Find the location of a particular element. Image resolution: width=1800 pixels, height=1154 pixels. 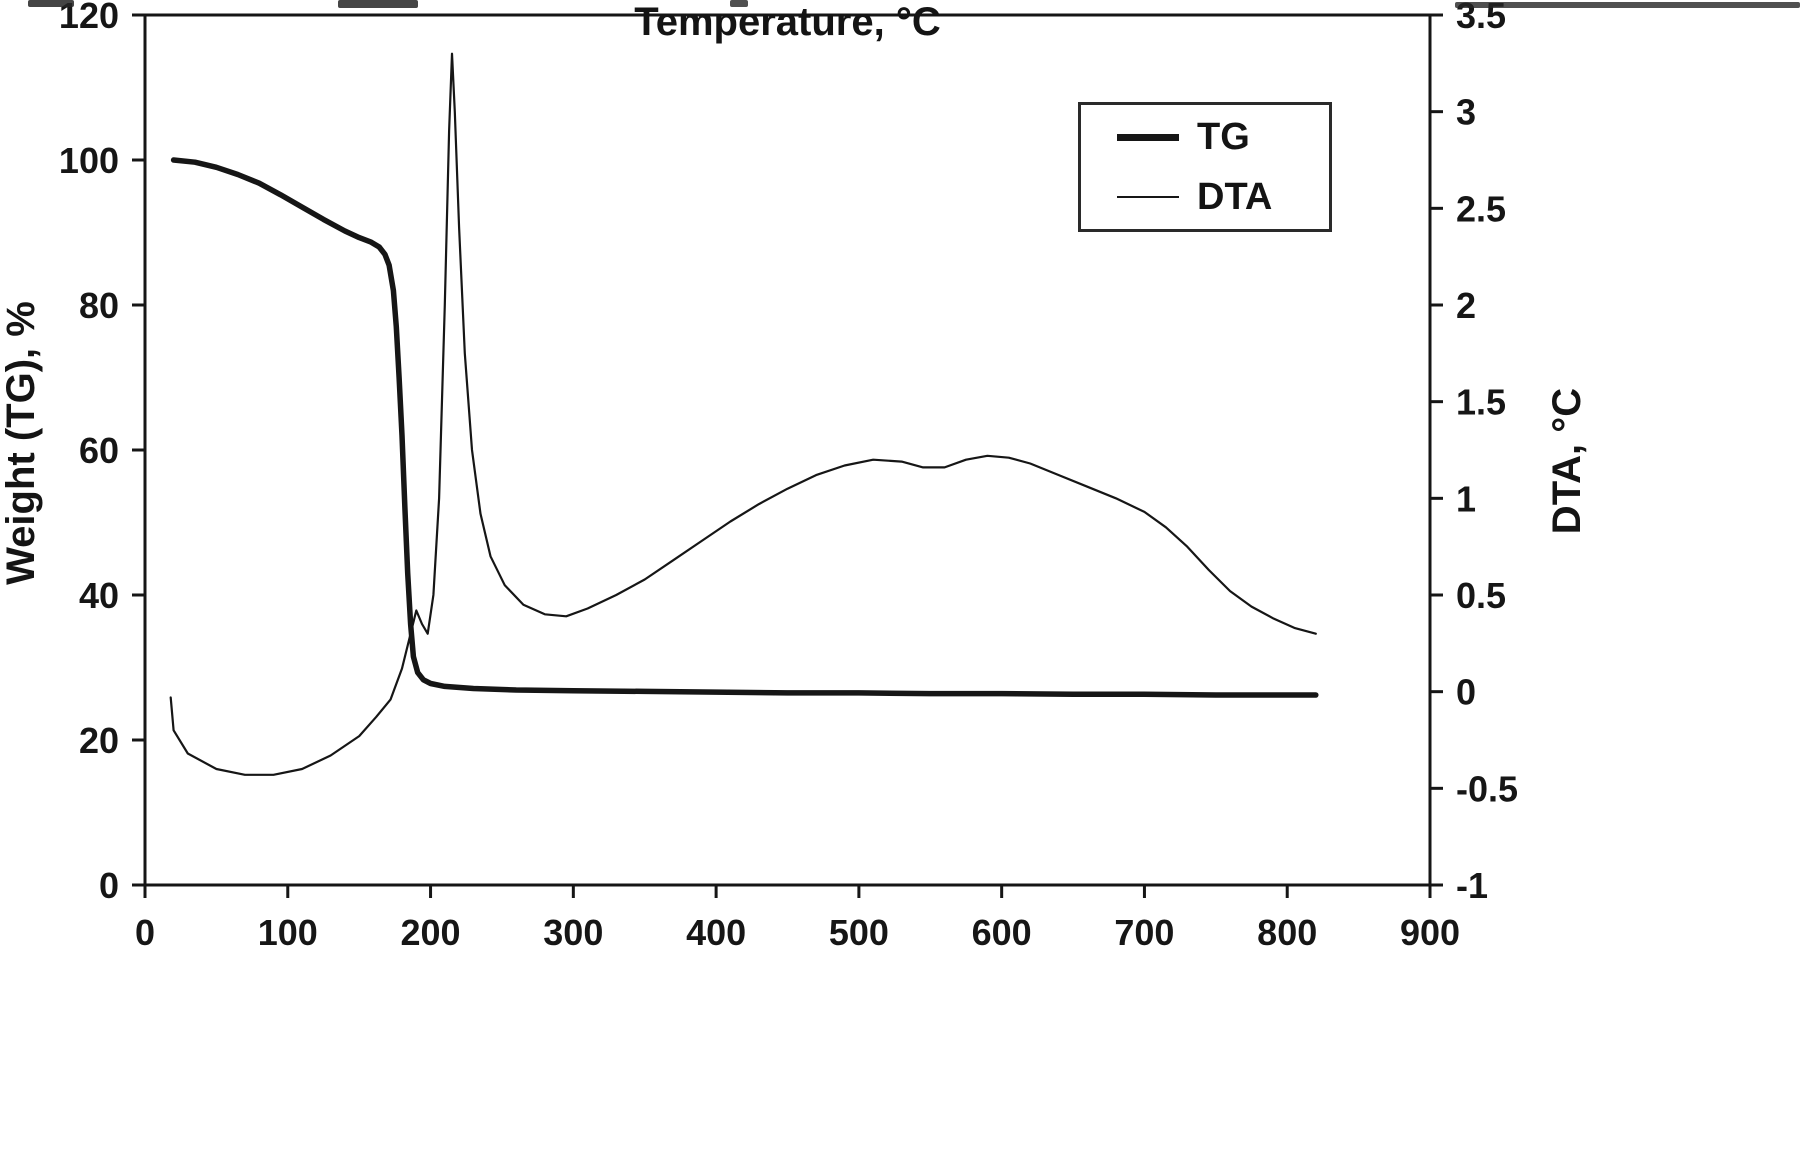

x-tick-label: 800 is located at coordinates (1287, 932).